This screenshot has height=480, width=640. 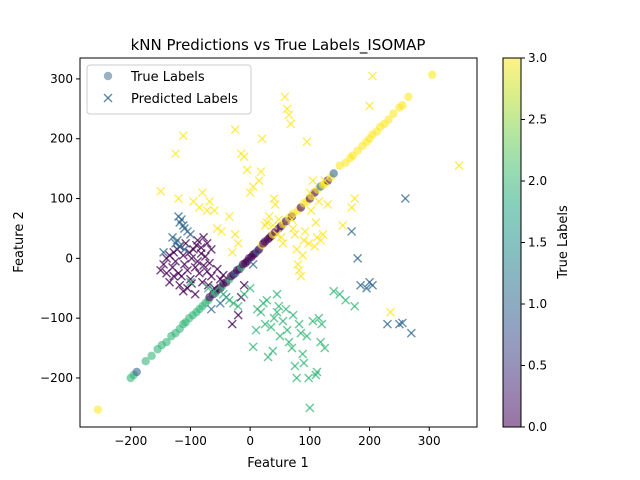 What do you see at coordinates (537, 58) in the screenshot?
I see `colorbar-tick-label: 3.0` at bounding box center [537, 58].